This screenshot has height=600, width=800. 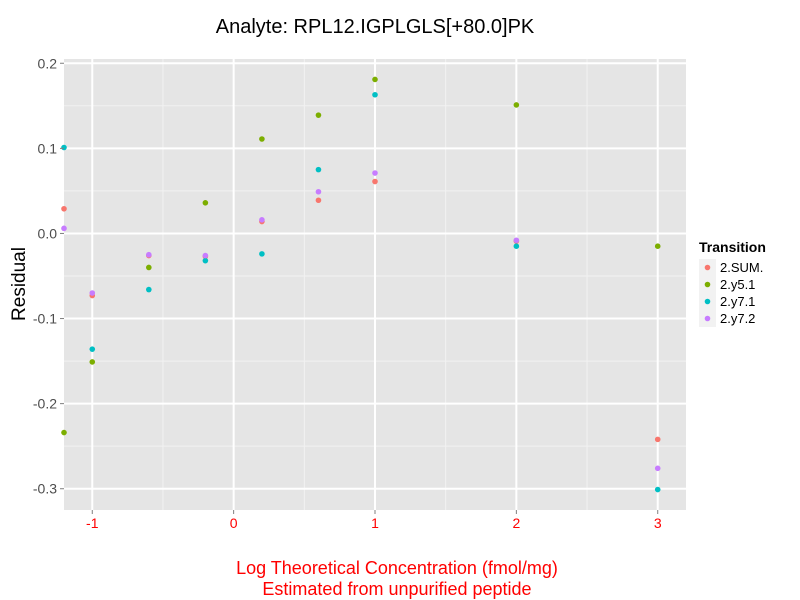 What do you see at coordinates (732, 247) in the screenshot?
I see `legend-title: Transition` at bounding box center [732, 247].